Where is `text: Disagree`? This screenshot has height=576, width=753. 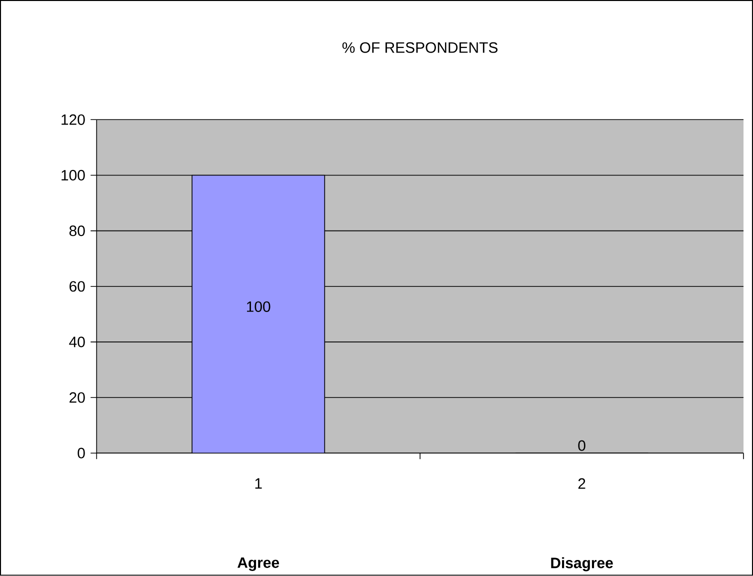
text: Disagree is located at coordinates (582, 564).